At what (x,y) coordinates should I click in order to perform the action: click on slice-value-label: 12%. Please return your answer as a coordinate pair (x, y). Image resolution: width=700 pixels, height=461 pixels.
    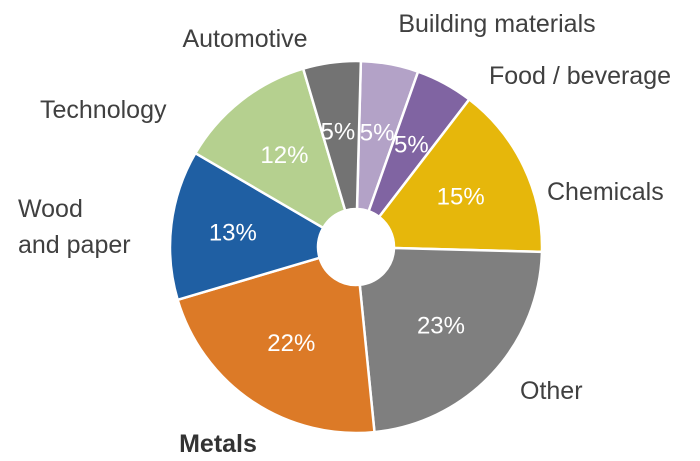
    Looking at the image, I should click on (284, 155).